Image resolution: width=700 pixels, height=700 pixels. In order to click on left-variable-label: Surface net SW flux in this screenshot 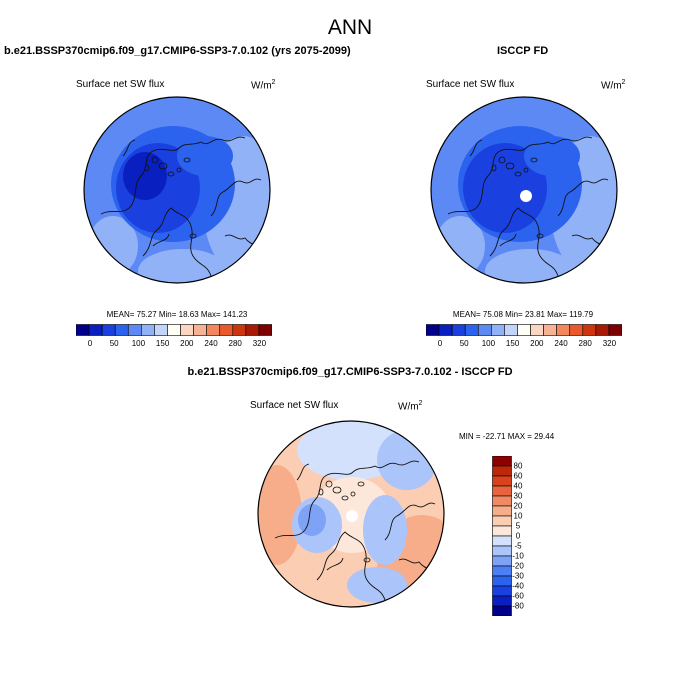, I will do `click(120, 84)`.